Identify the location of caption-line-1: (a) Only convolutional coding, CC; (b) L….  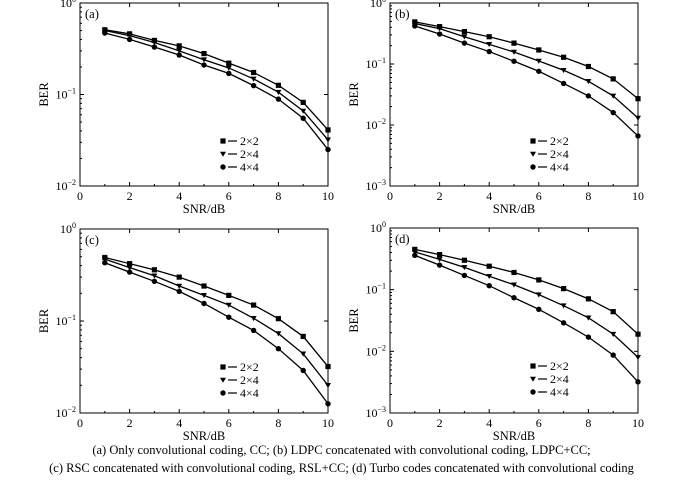
(341, 450).